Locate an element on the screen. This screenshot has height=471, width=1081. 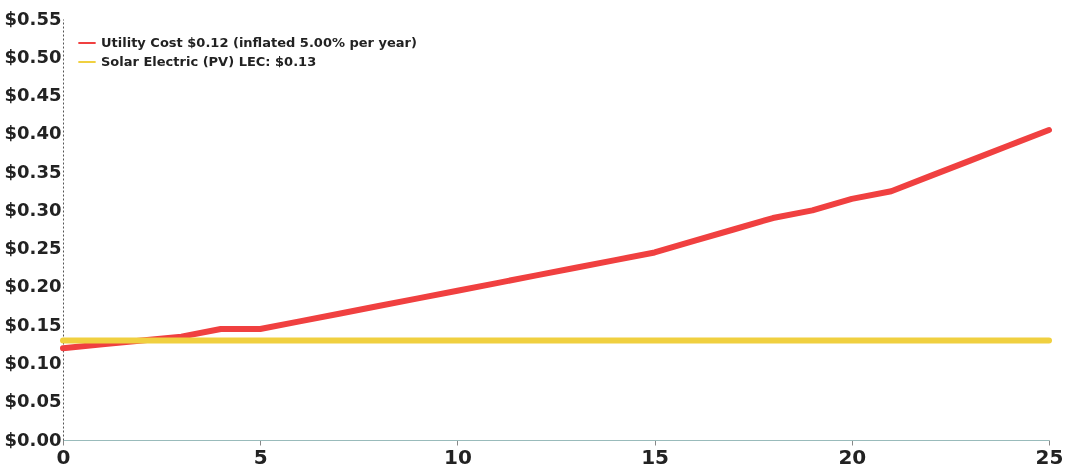
x-tick-label: 15 is located at coordinates (655, 456).